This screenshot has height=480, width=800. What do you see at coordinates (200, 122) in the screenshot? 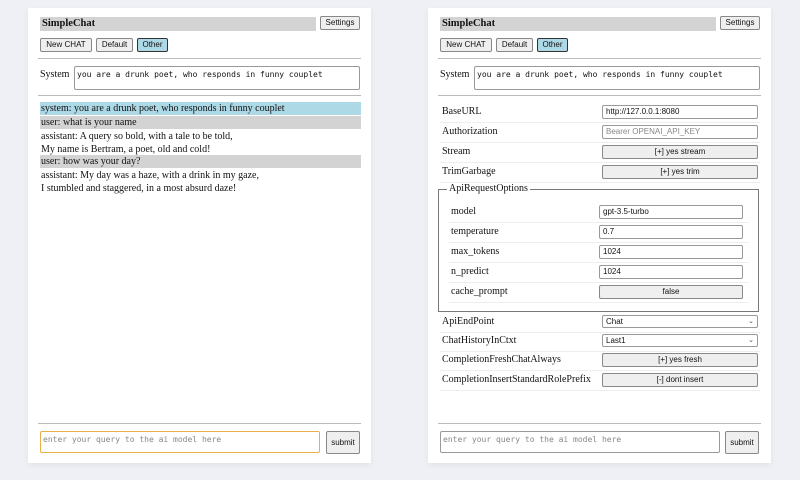
I see `chat-message-user: user: what is your name` at bounding box center [200, 122].